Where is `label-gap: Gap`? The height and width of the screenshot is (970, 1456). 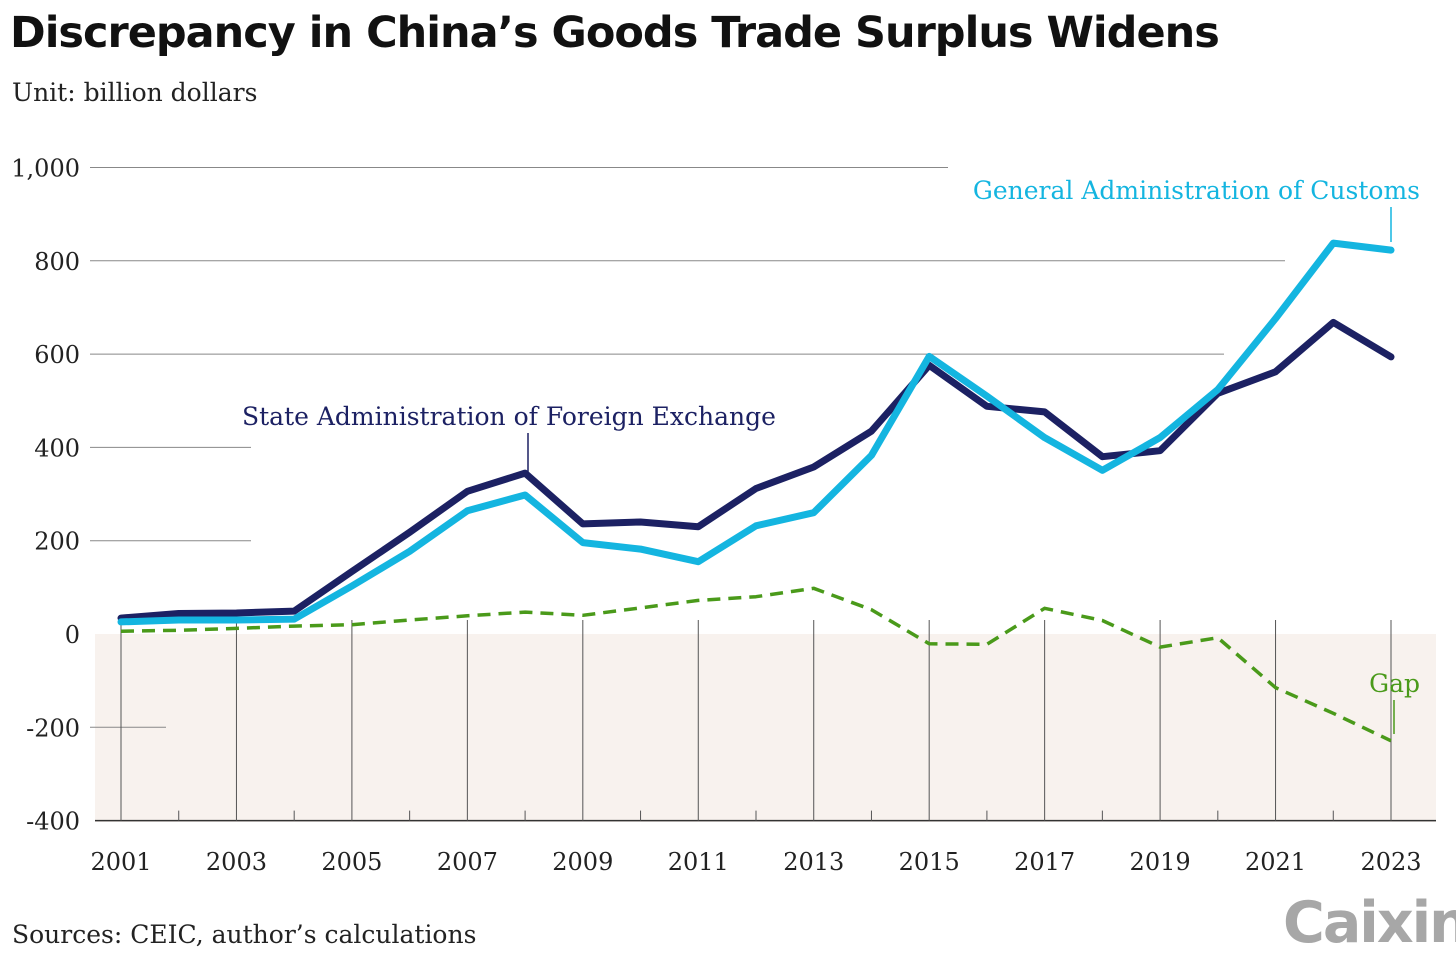 label-gap: Gap is located at coordinates (1394, 683).